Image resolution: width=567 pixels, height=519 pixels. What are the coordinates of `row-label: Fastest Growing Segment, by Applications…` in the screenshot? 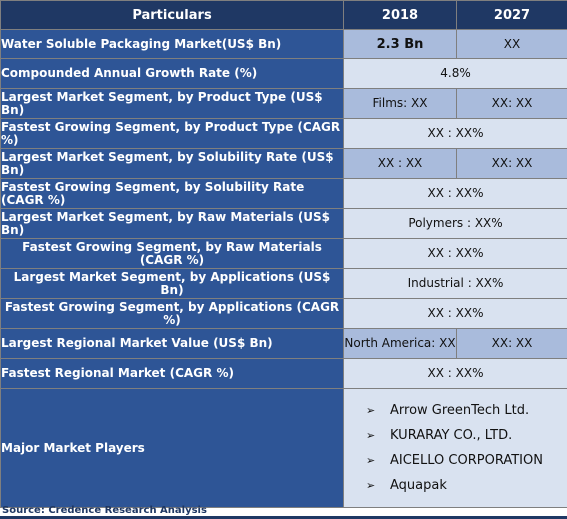 It's located at (172, 313).